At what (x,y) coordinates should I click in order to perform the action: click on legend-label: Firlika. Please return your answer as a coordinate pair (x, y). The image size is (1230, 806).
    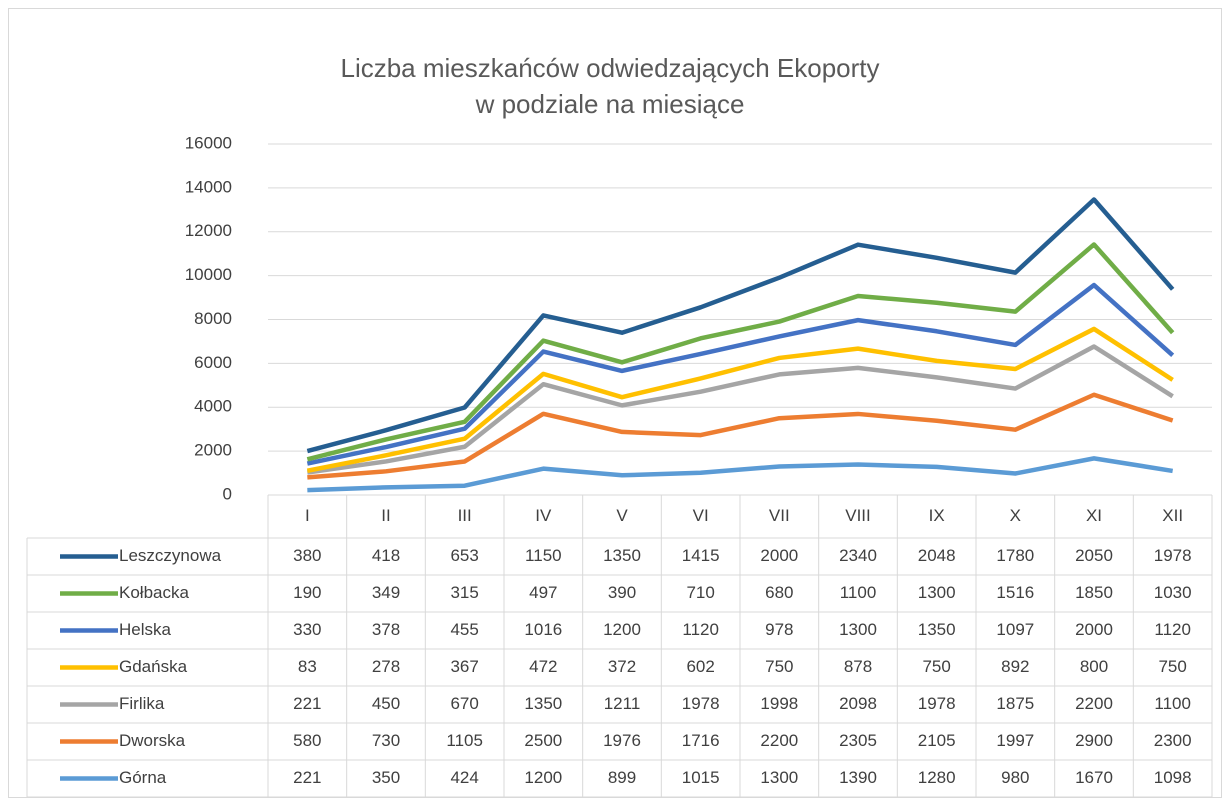
    Looking at the image, I should click on (142, 703).